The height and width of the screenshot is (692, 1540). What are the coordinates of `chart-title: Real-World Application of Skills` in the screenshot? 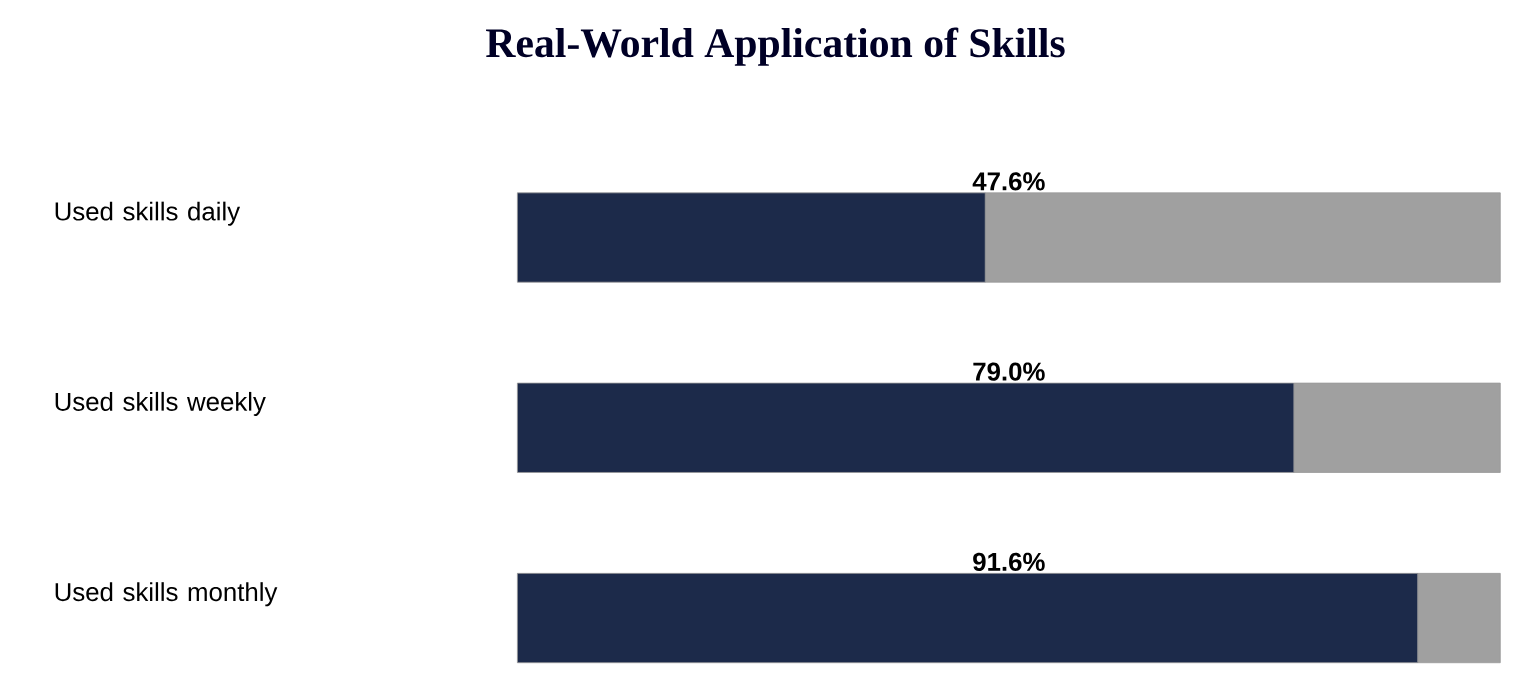 It's located at (775, 46).